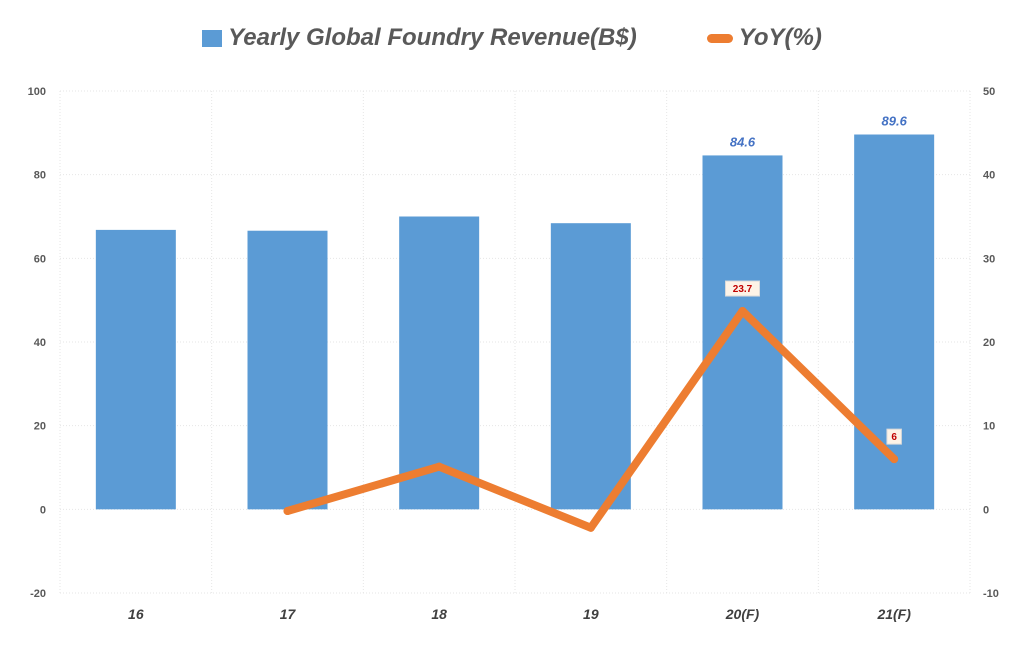 Image resolution: width=1024 pixels, height=646 pixels. Describe the element at coordinates (742, 614) in the screenshot. I see `x-tick-label: 20(F)` at that location.